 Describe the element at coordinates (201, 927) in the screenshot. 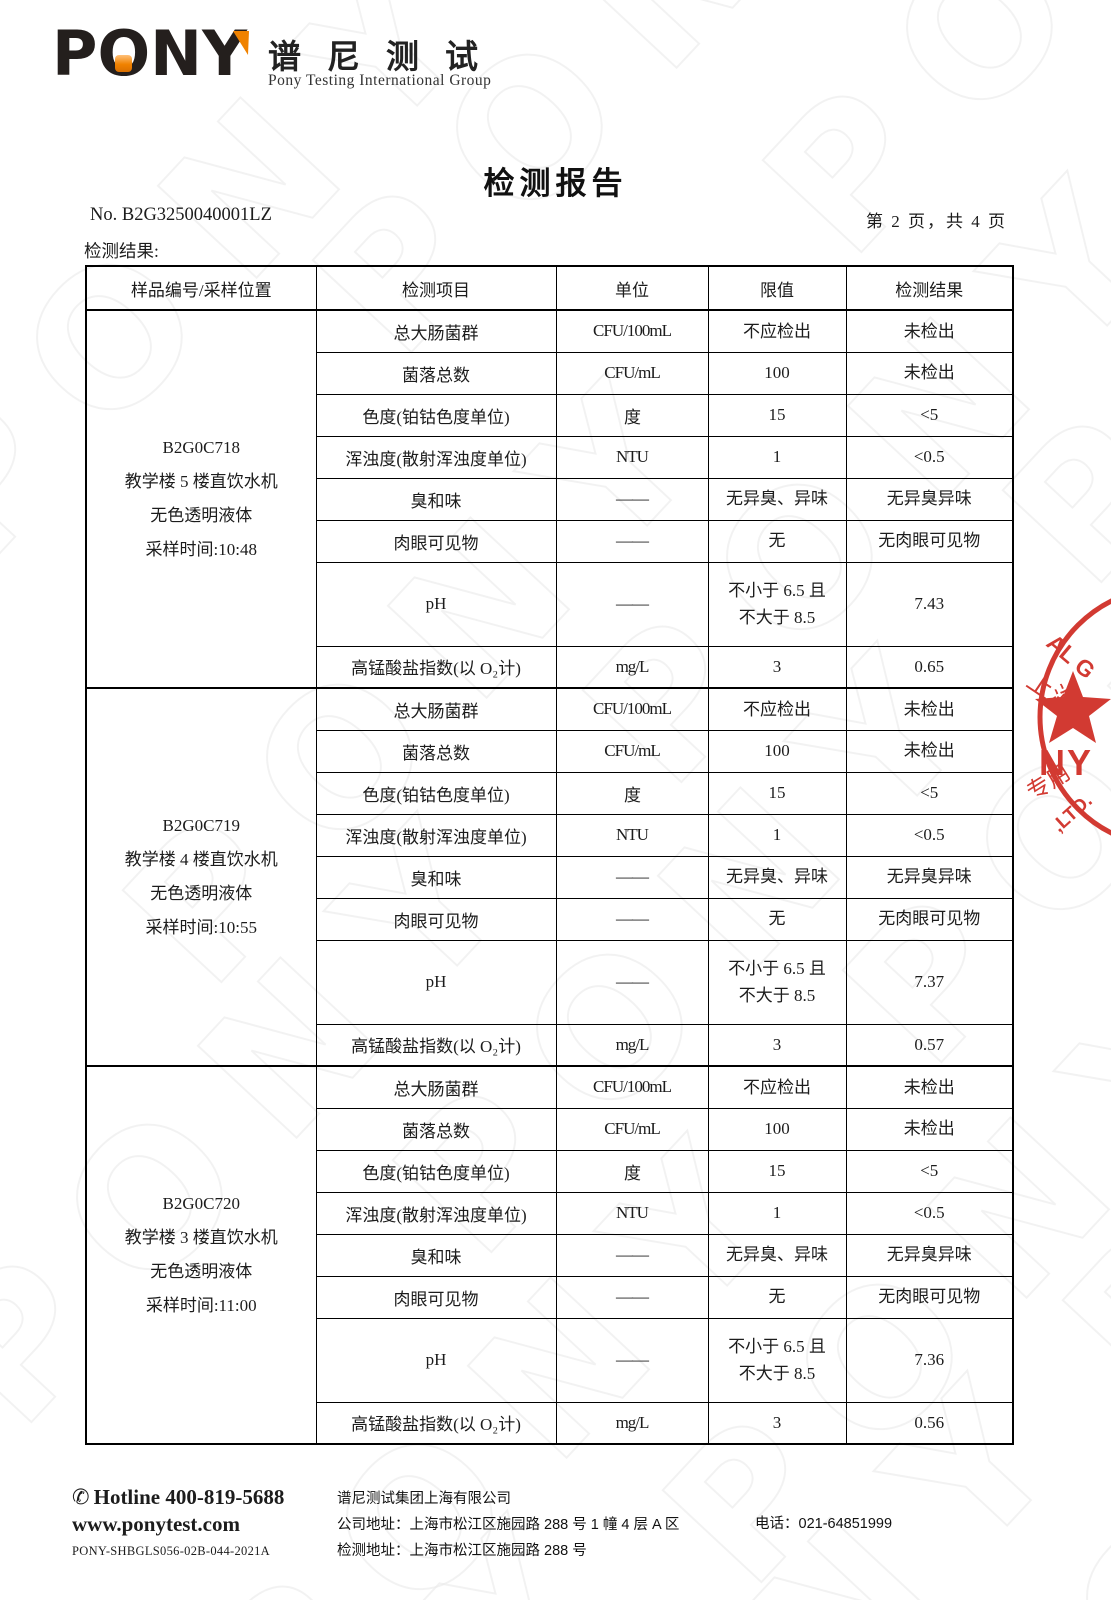

I see `sample-info-line: 采样时间:10:55` at that location.